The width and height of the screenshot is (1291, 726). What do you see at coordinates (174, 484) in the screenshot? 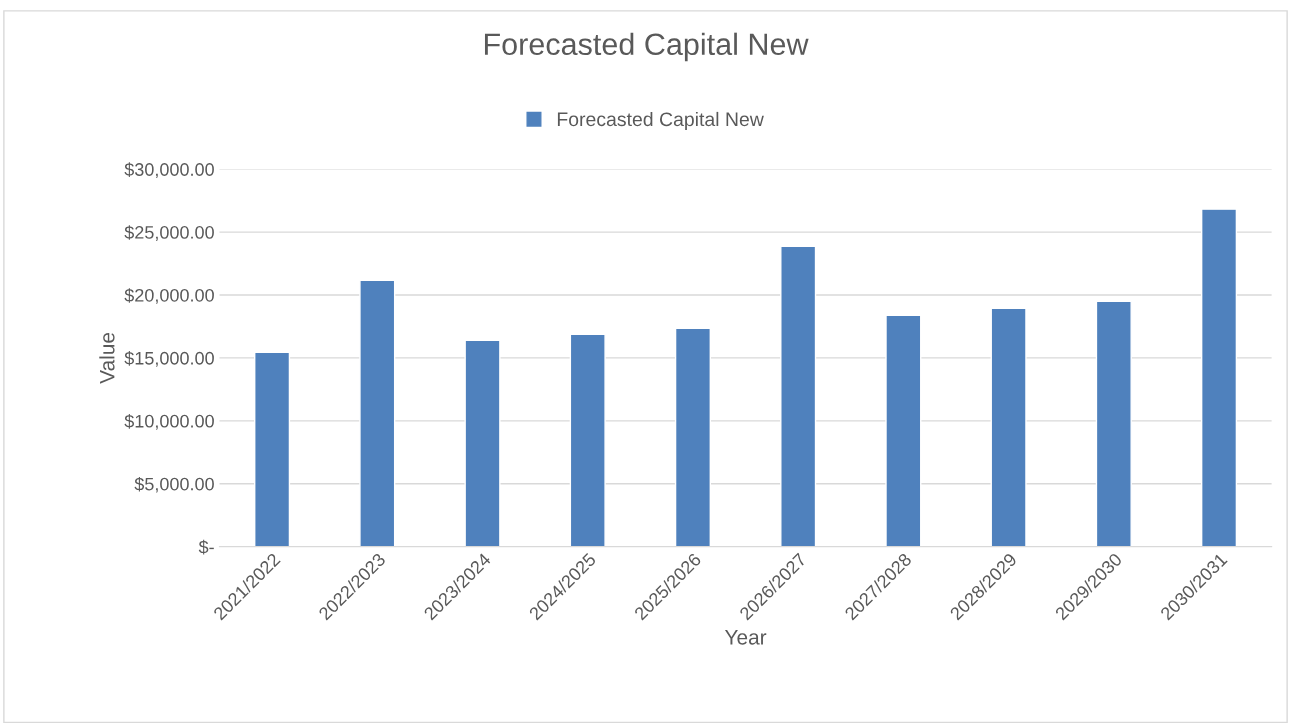
I see `y-tick-label: $5,000.00` at bounding box center [174, 484].